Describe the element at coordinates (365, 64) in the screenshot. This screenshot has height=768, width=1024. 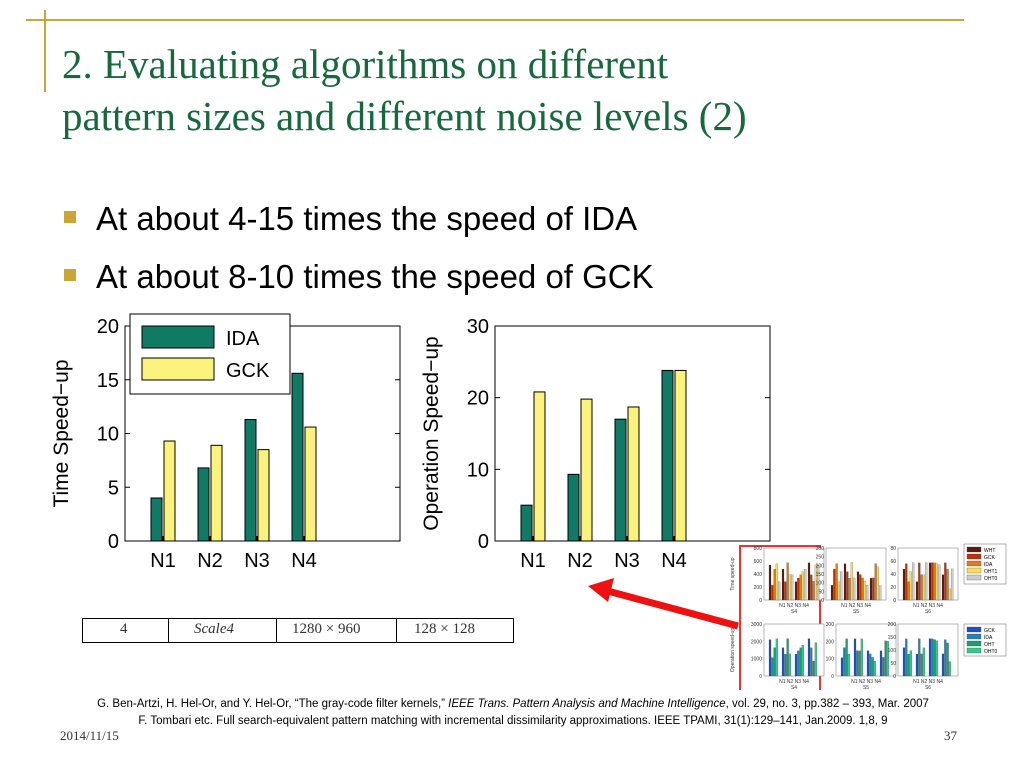
I see `title-line-1: 2. Evaluating algorithms on different` at that location.